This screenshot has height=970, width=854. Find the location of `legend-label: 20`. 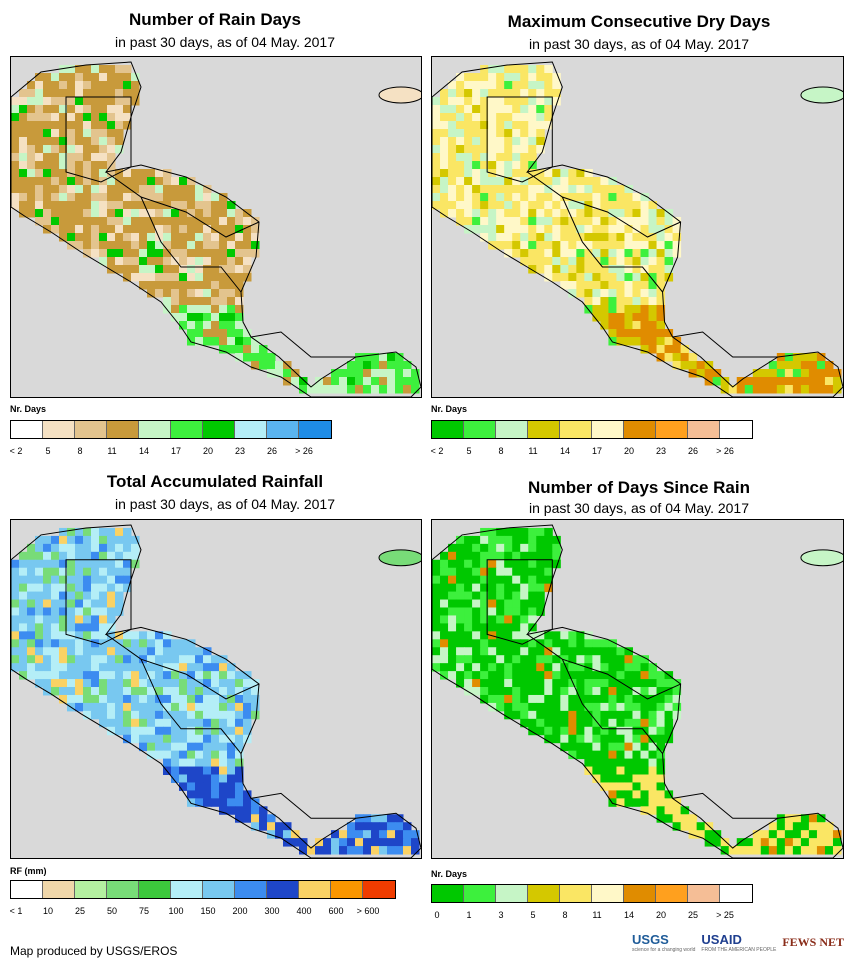

legend-label: 20 is located at coordinates (629, 451).